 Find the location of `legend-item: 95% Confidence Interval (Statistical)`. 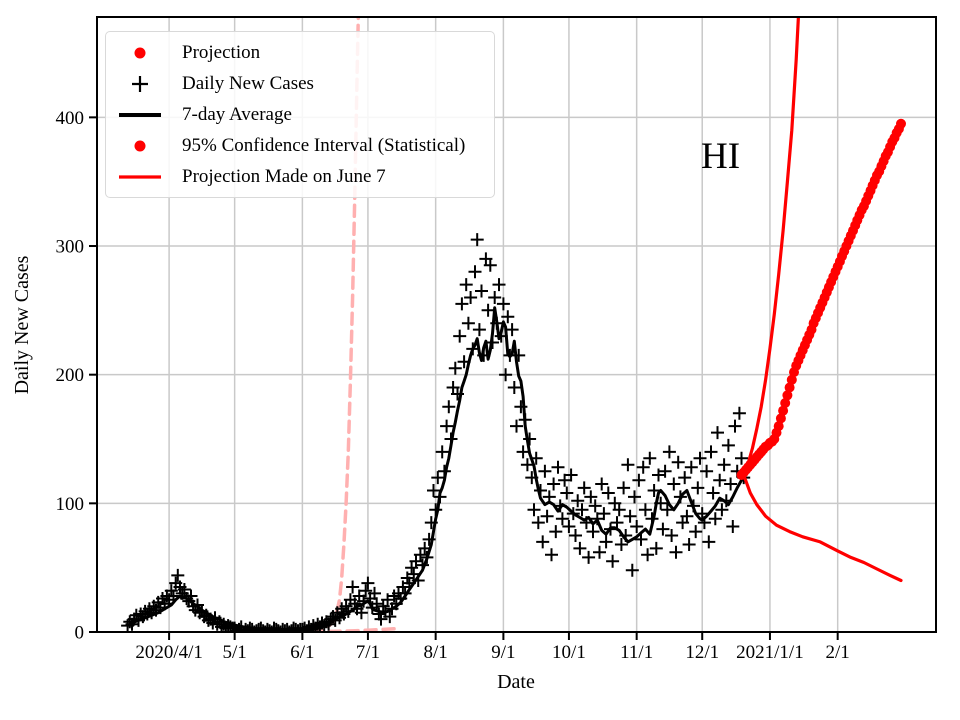

legend-item: 95% Confidence Interval (Statistical) is located at coordinates (299, 145).